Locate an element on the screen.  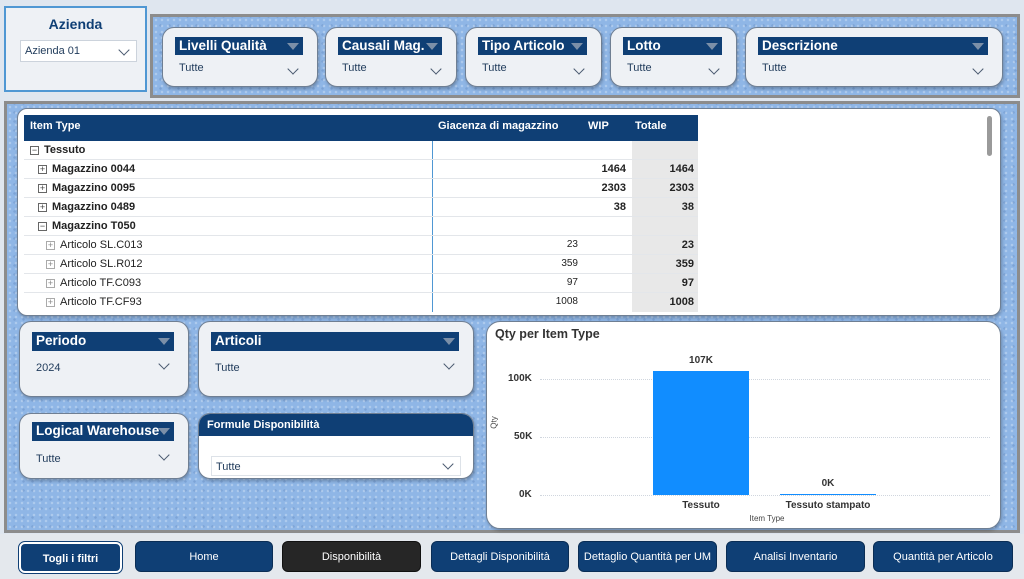
table-row: − Magazzino T050 is located at coordinates (361, 226).